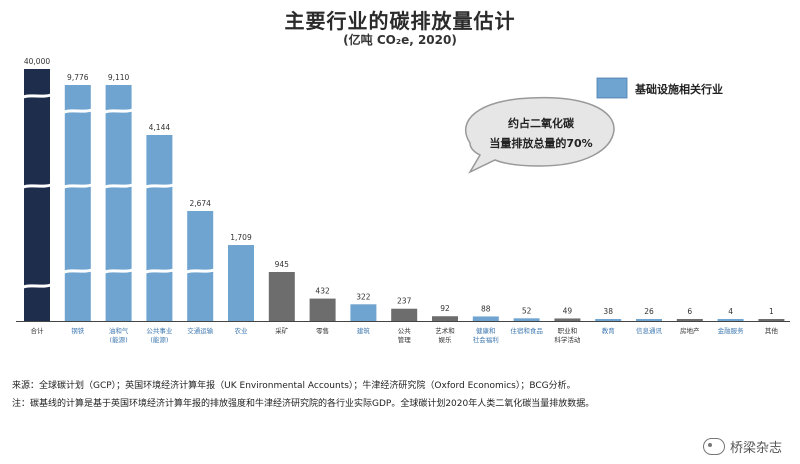  I want to click on category-label: 公共, so click(405, 330).